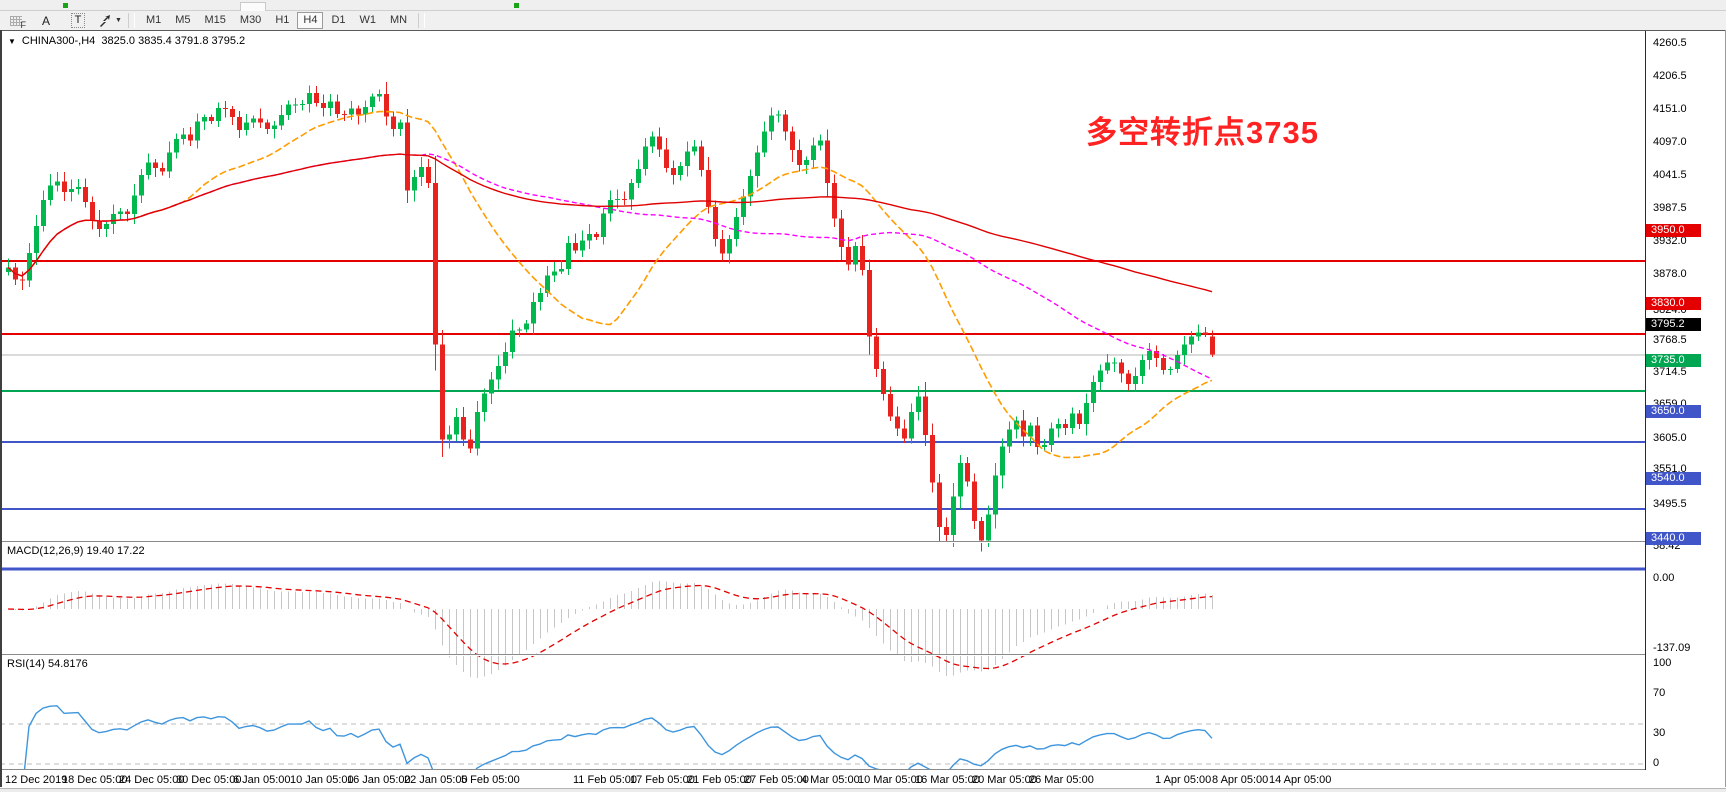 This screenshot has height=792, width=1726. Describe the element at coordinates (1670, 438) in the screenshot. I see `price-tick-label: 3605.0` at that location.